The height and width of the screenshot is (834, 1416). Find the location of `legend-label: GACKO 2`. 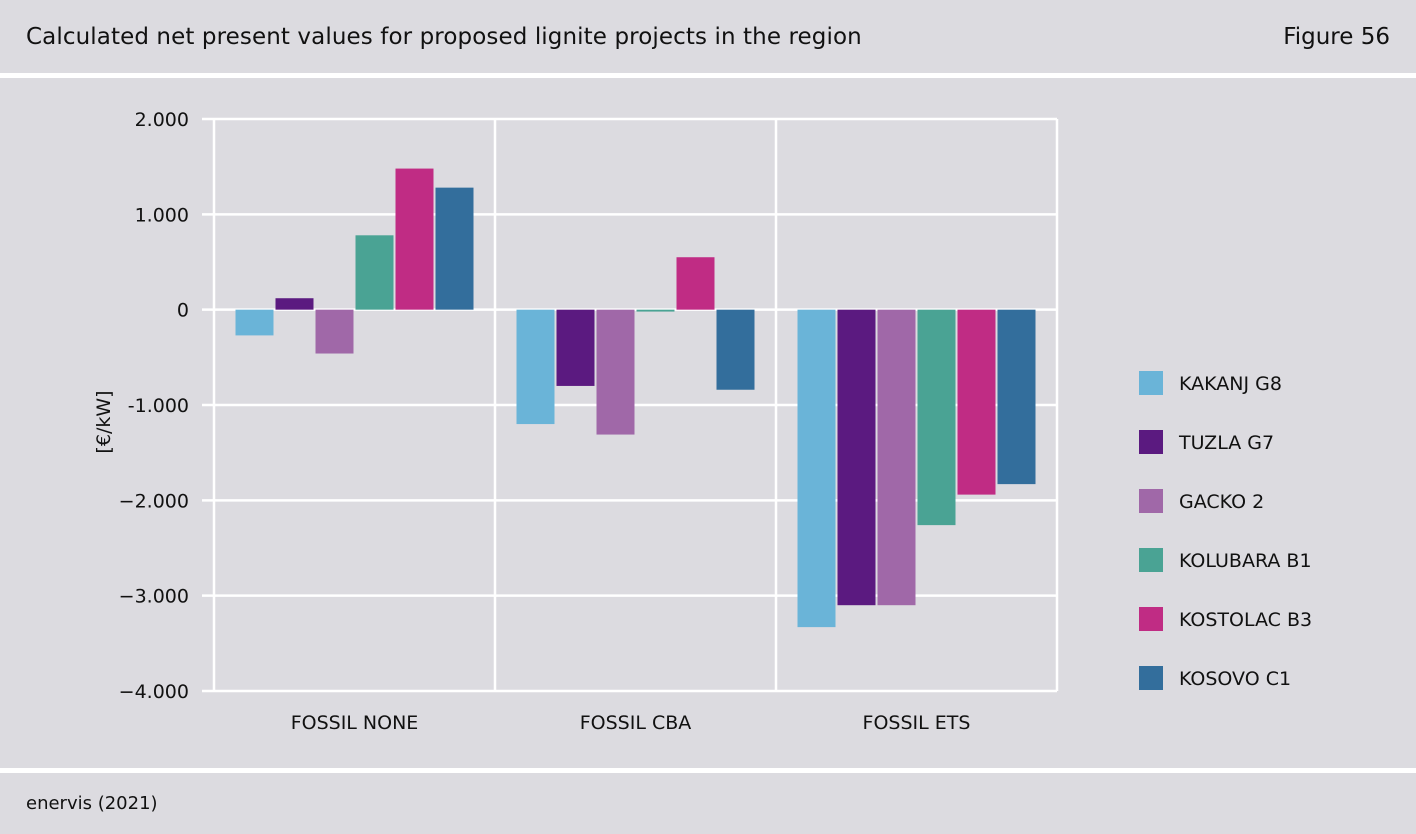

legend-label: GACKO 2 is located at coordinates (1221, 502).